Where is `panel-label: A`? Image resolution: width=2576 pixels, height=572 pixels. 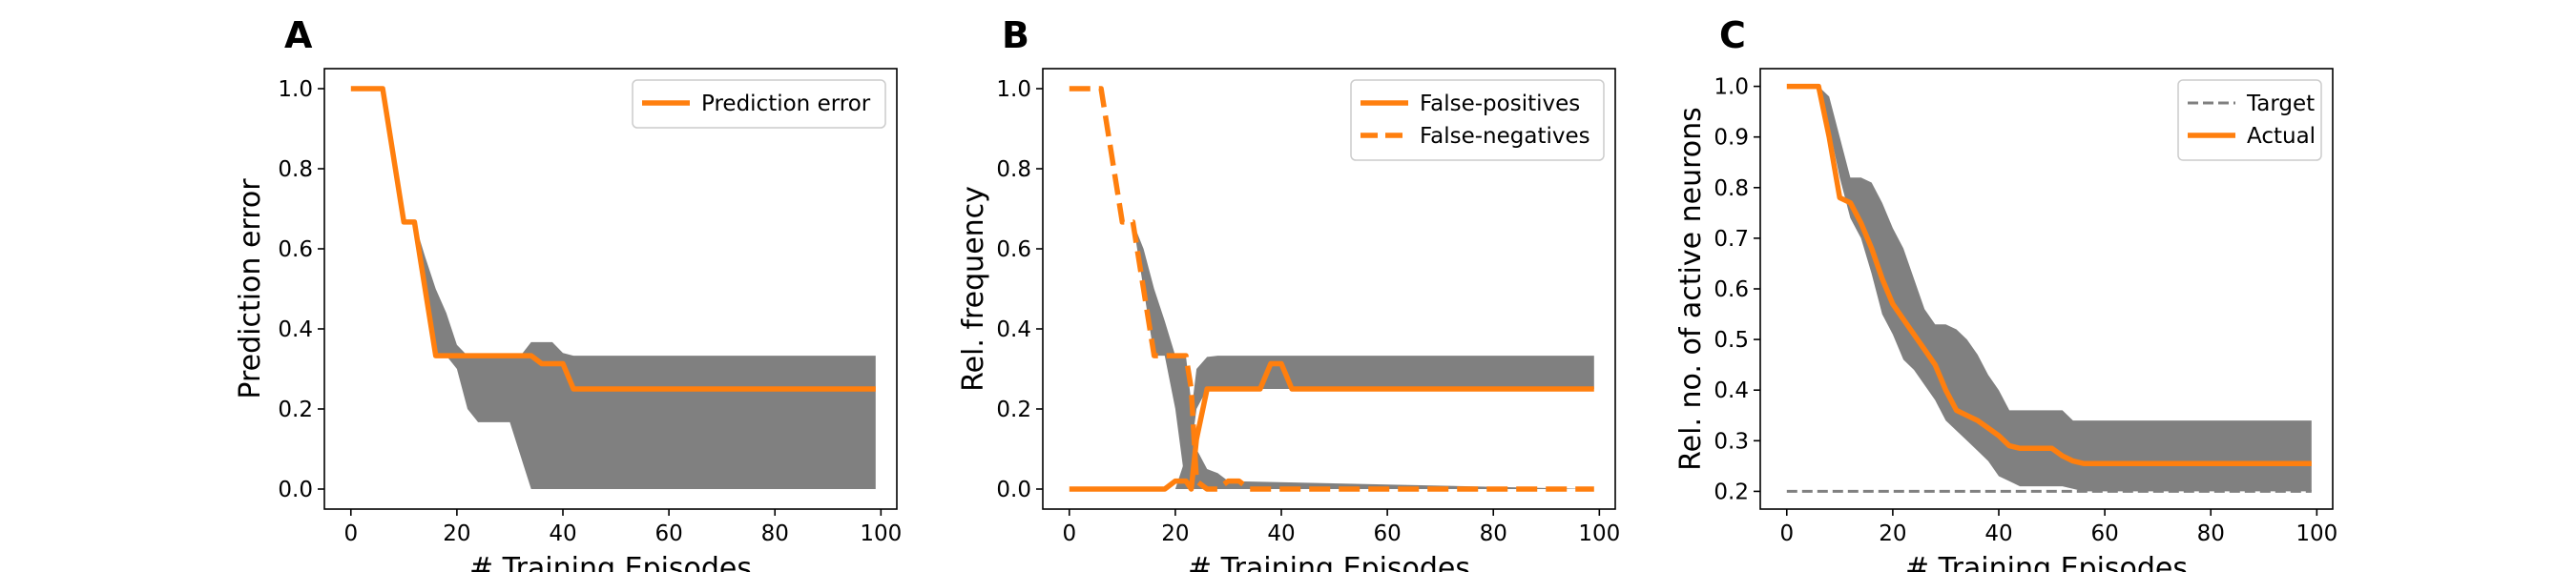
panel-label: A is located at coordinates (298, 35).